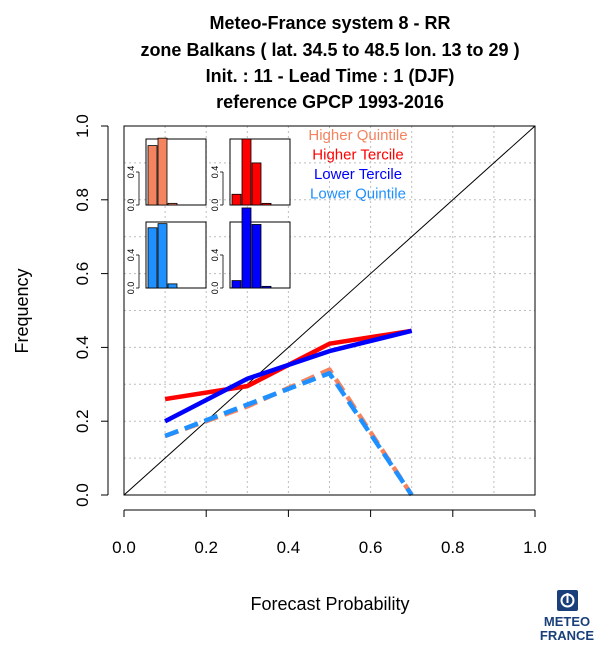  What do you see at coordinates (329, 604) in the screenshot?
I see `x-axis-label: Forecast Probability` at bounding box center [329, 604].